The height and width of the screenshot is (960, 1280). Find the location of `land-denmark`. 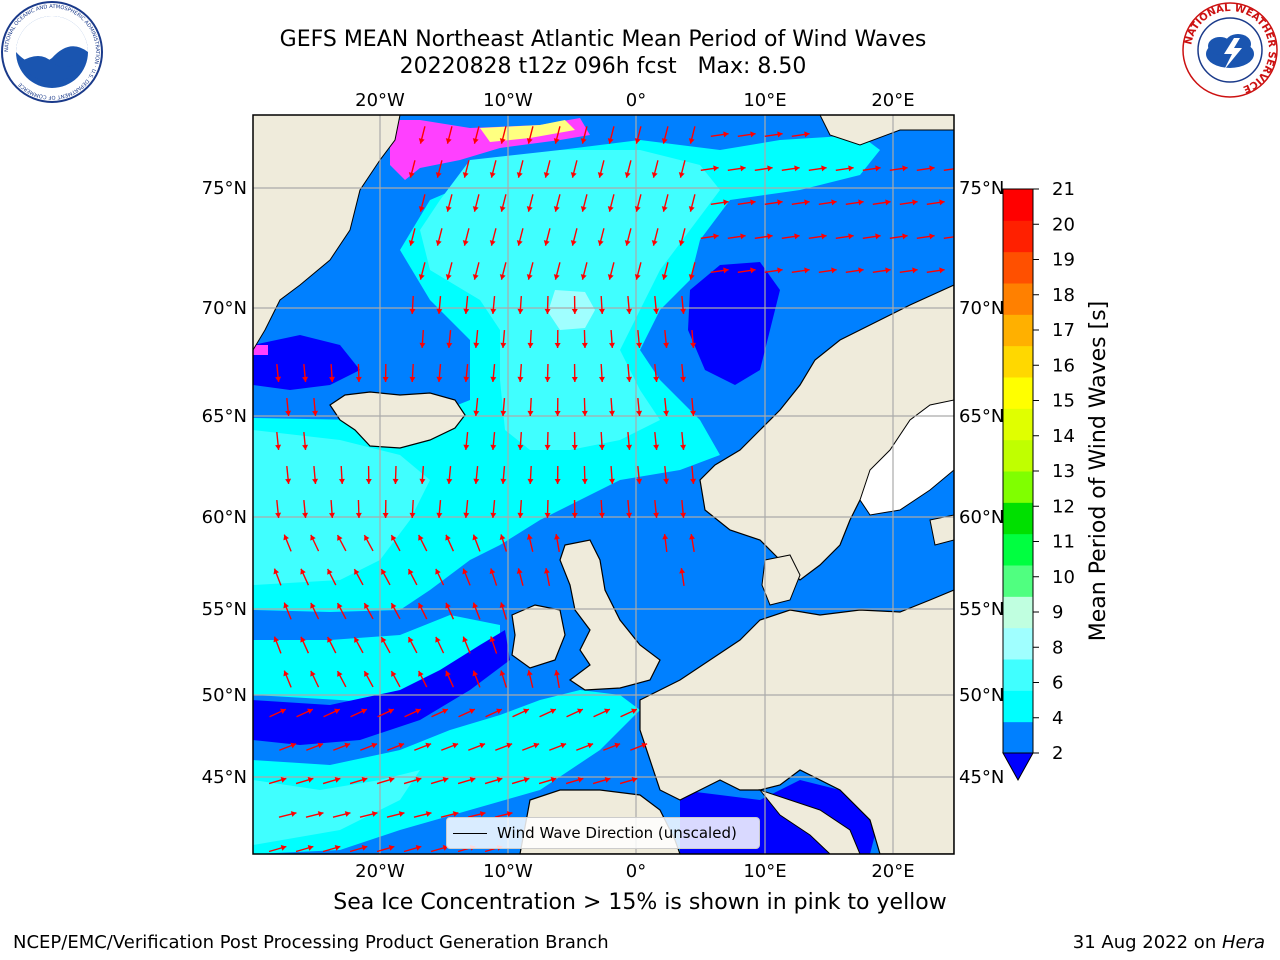

land-denmark is located at coordinates (781, 580).